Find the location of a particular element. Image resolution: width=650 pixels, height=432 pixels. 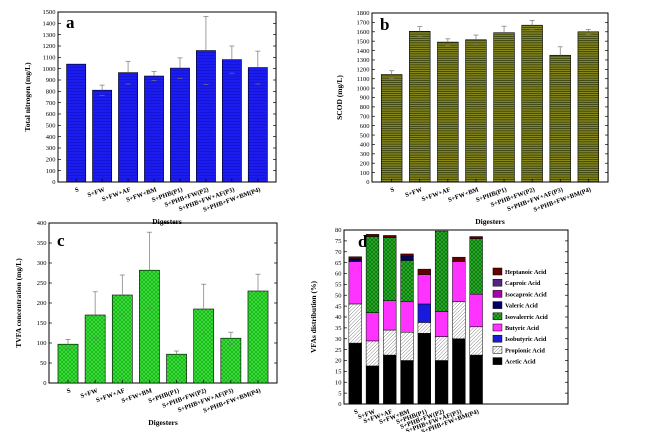

legend-label-acetic-acid: Acetic Acid is located at coordinates (520, 362).